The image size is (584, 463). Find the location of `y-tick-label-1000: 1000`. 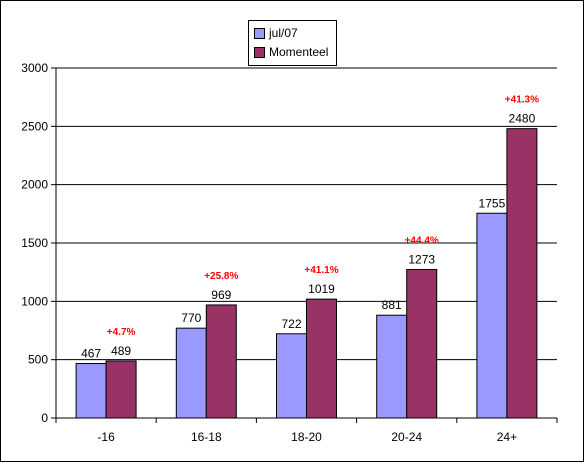

y-tick-label-1000: 1000 is located at coordinates (34, 301).